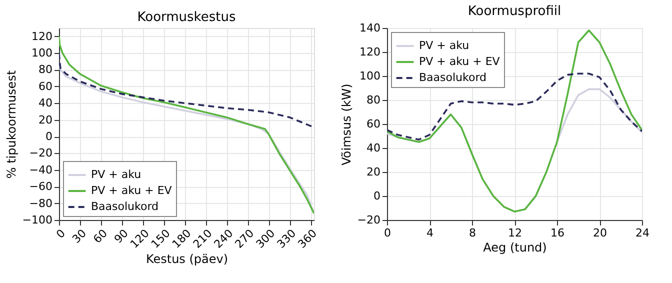  I want to click on x-tick-label: 4, so click(430, 233).